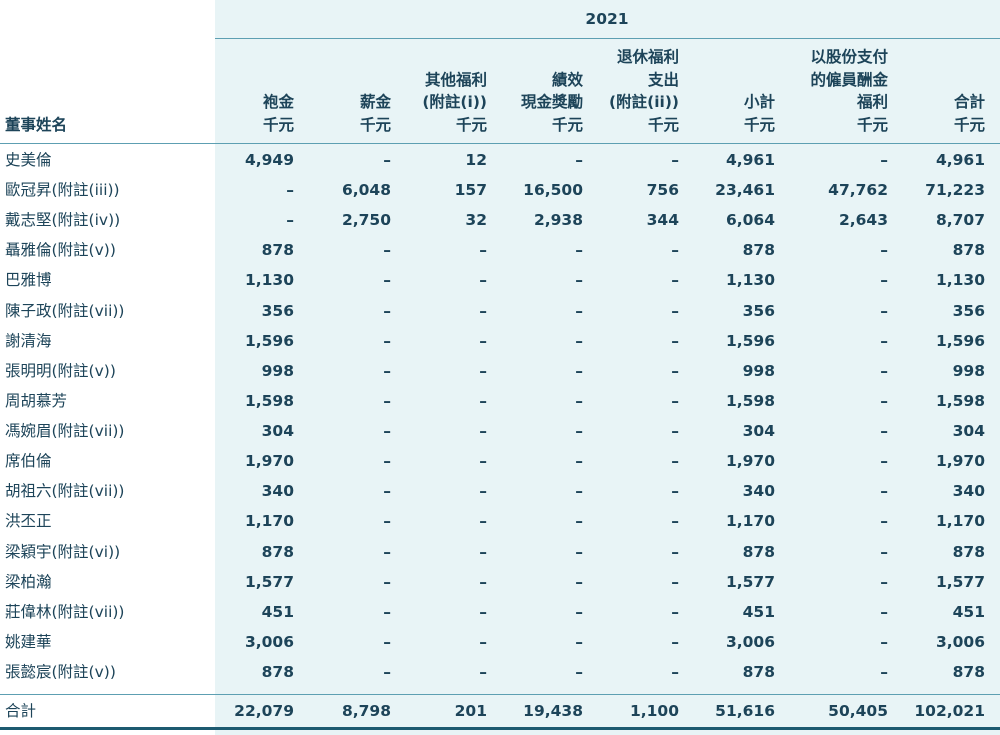  Describe the element at coordinates (277, 310) in the screenshot. I see `cell: 356` at that location.